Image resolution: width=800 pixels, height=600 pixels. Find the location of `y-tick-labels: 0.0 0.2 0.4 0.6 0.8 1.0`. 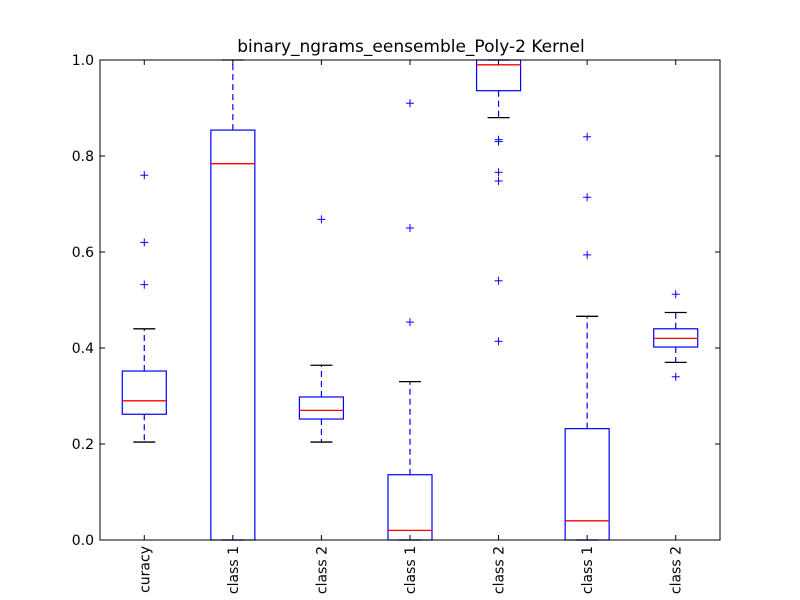

y-tick-labels: 0.0 0.2 0.4 0.6 0.8 1.0 is located at coordinates (83, 301).